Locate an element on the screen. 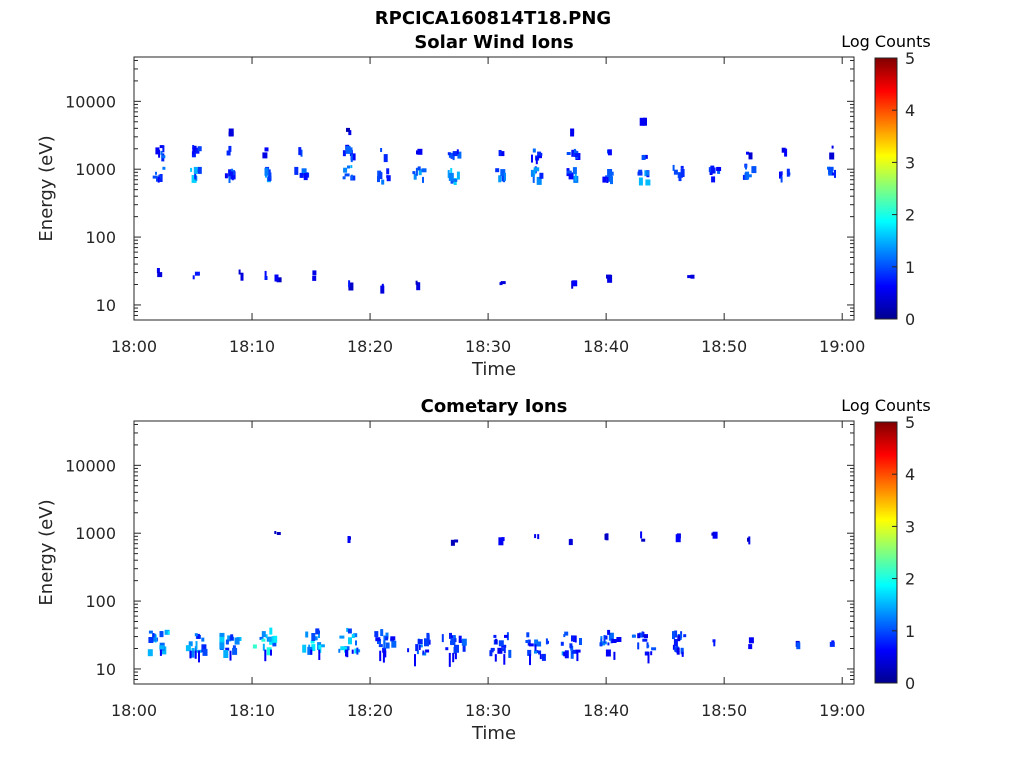 The height and width of the screenshot is (768, 1024). x-tick-label: 18:30 is located at coordinates (488, 710).